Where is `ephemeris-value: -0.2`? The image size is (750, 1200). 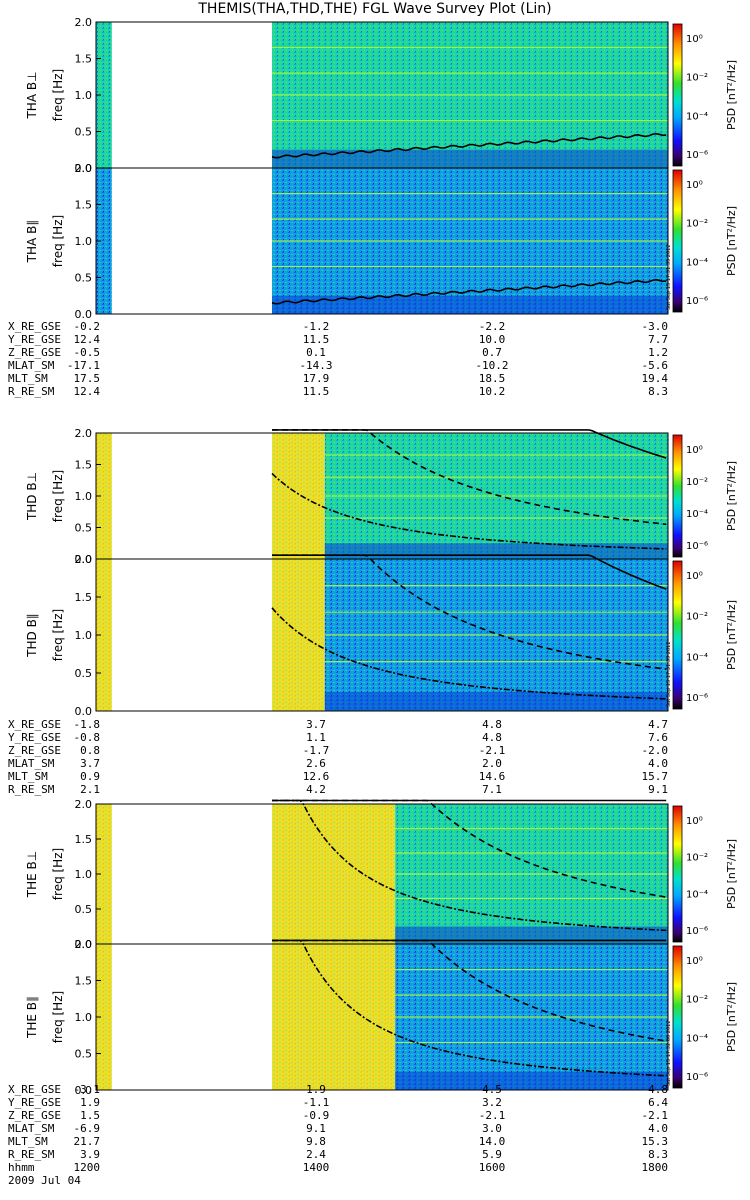
ephemeris-value: -0.2 is located at coordinates (87, 326).